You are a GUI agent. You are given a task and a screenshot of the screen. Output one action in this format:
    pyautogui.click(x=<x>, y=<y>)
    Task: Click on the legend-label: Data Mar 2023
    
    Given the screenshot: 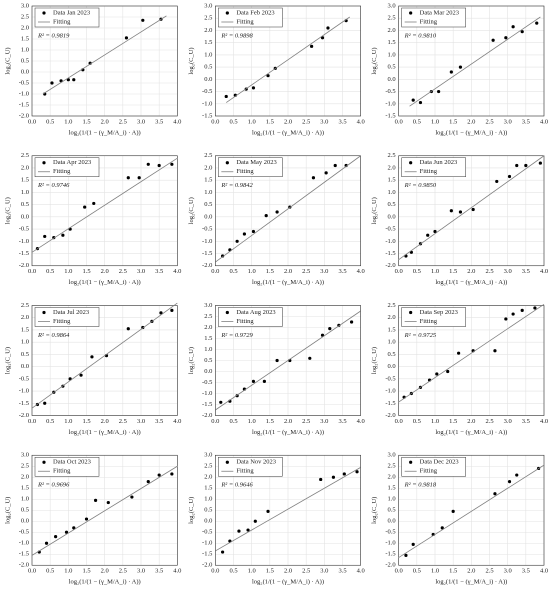 What is the action you would take?
    pyautogui.click(x=439, y=12)
    